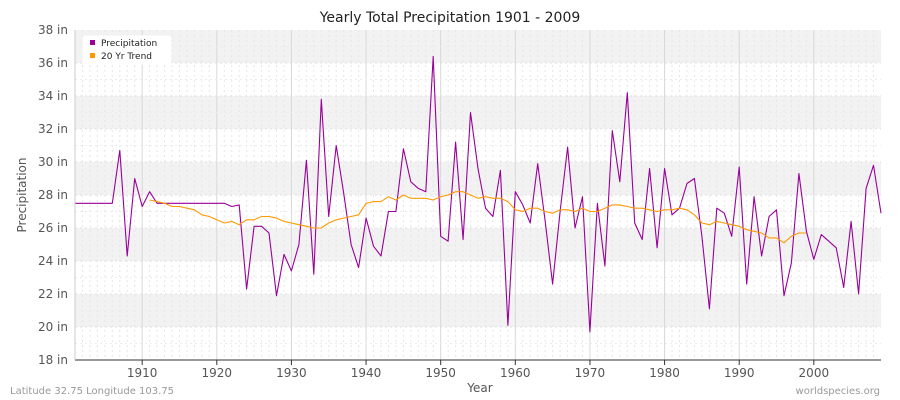 This screenshot has width=900, height=400. What do you see at coordinates (478, 217) in the screenshot?
I see `series-line-trend` at bounding box center [478, 217].